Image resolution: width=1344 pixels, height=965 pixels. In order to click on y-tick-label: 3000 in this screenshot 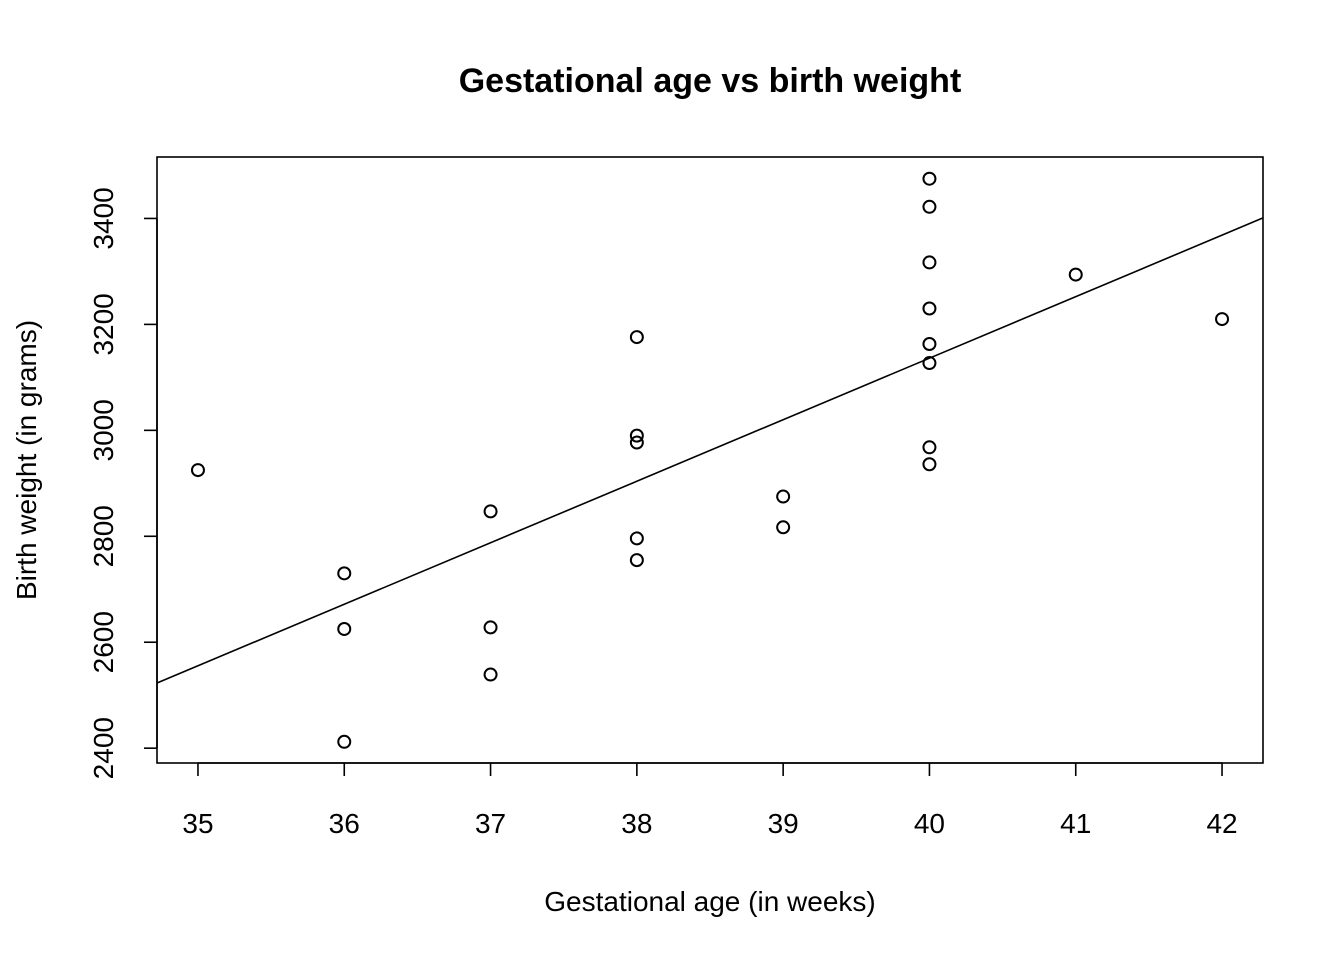, I will do `click(103, 430)`.